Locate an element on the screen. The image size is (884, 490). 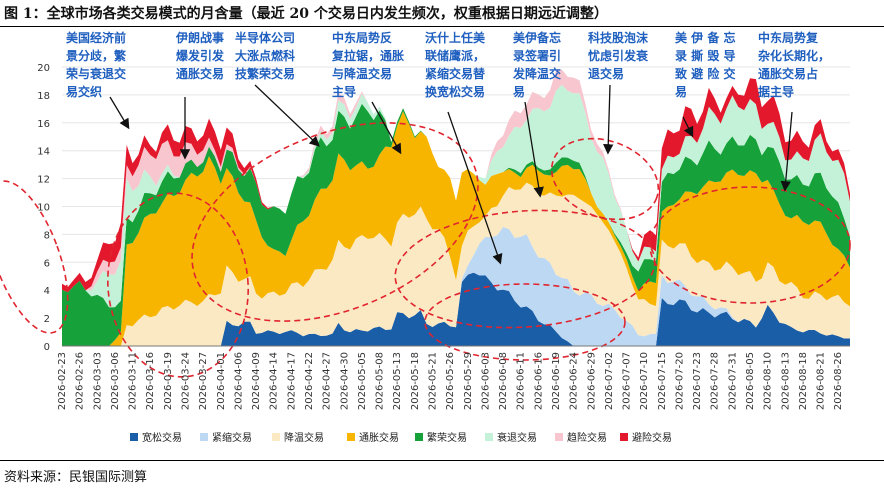
x-tick-label: 2026-03-11 is located at coordinates (133, 381).